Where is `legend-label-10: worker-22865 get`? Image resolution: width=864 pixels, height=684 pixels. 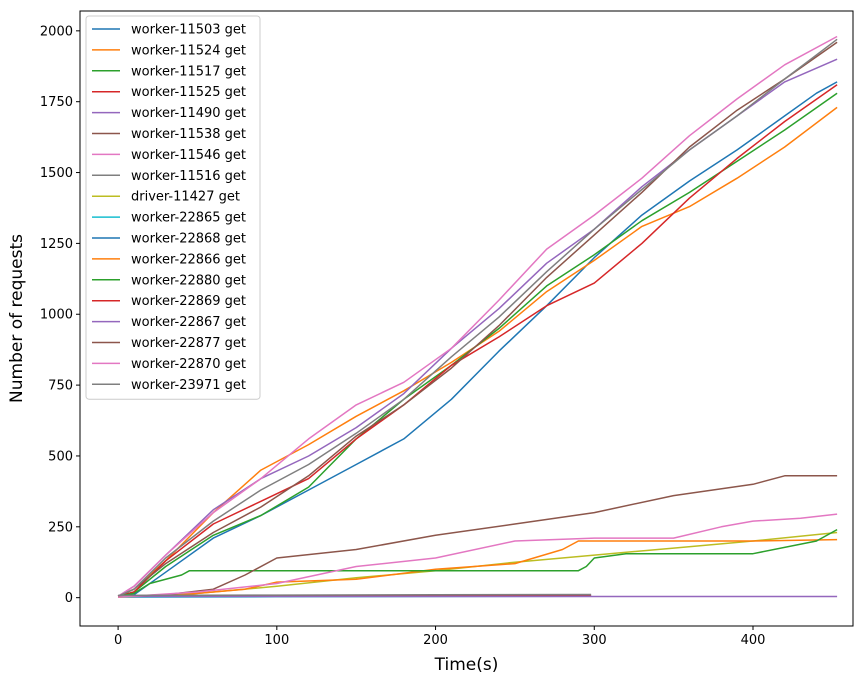
legend-label-10: worker-22865 get is located at coordinates (188, 218).